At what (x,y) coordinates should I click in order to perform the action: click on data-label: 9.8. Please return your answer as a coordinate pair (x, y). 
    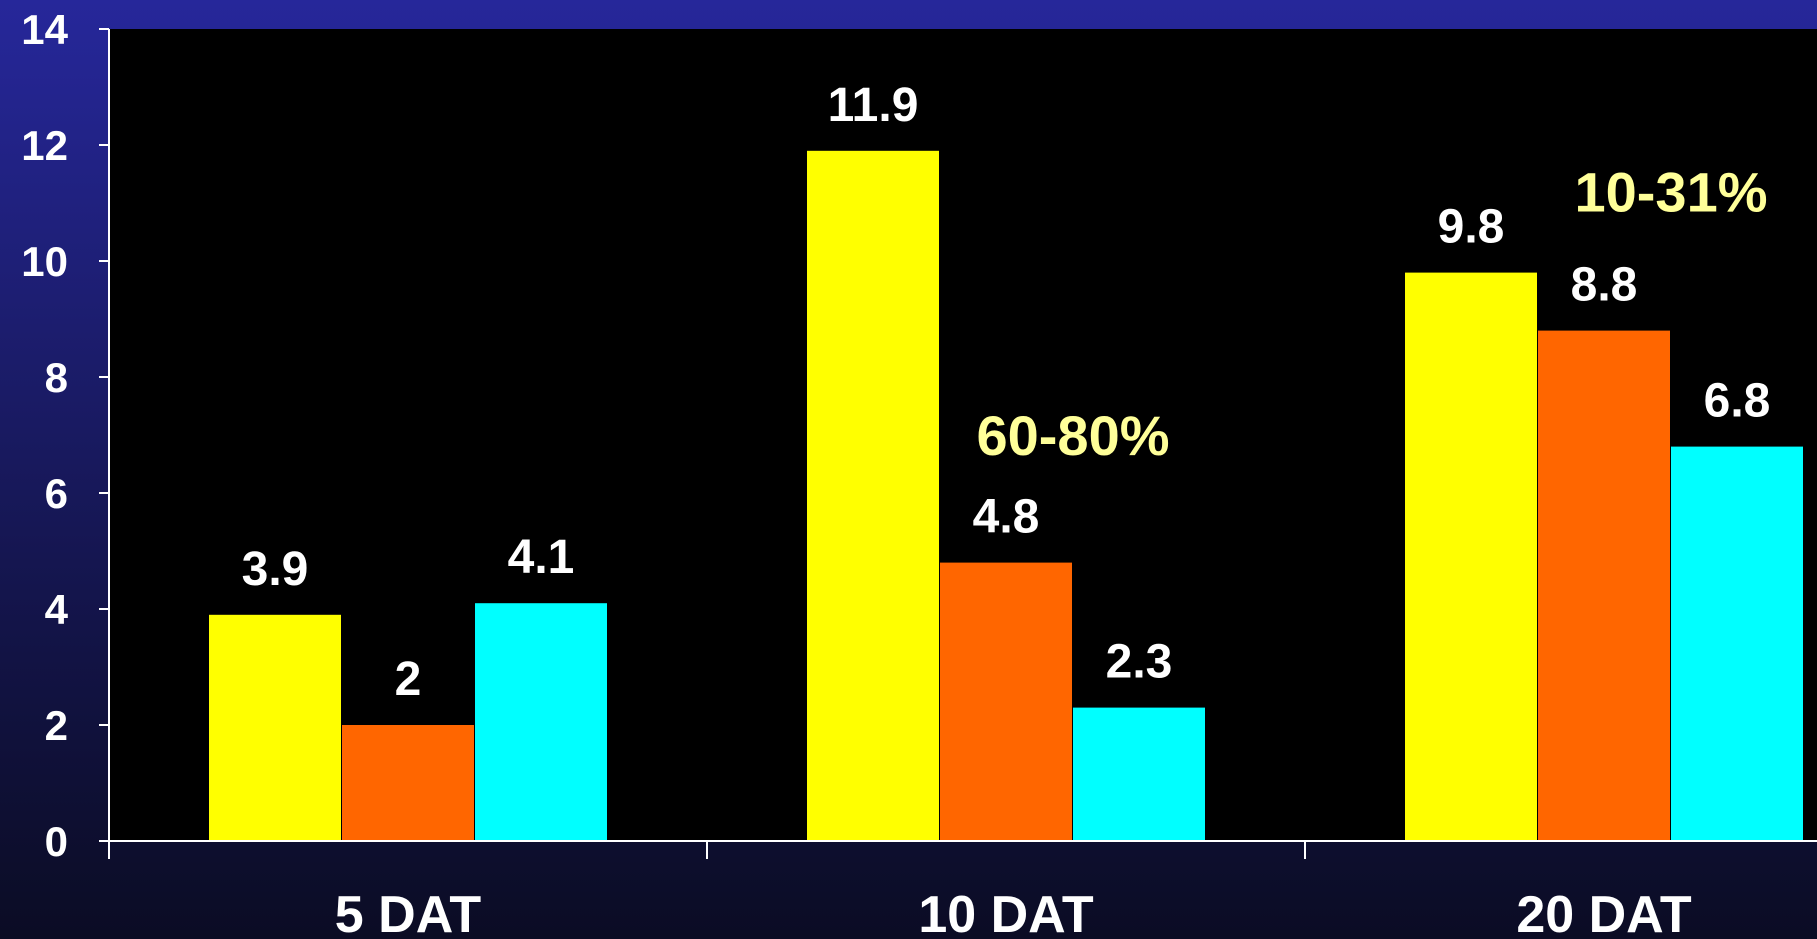
    Looking at the image, I should click on (1471, 227).